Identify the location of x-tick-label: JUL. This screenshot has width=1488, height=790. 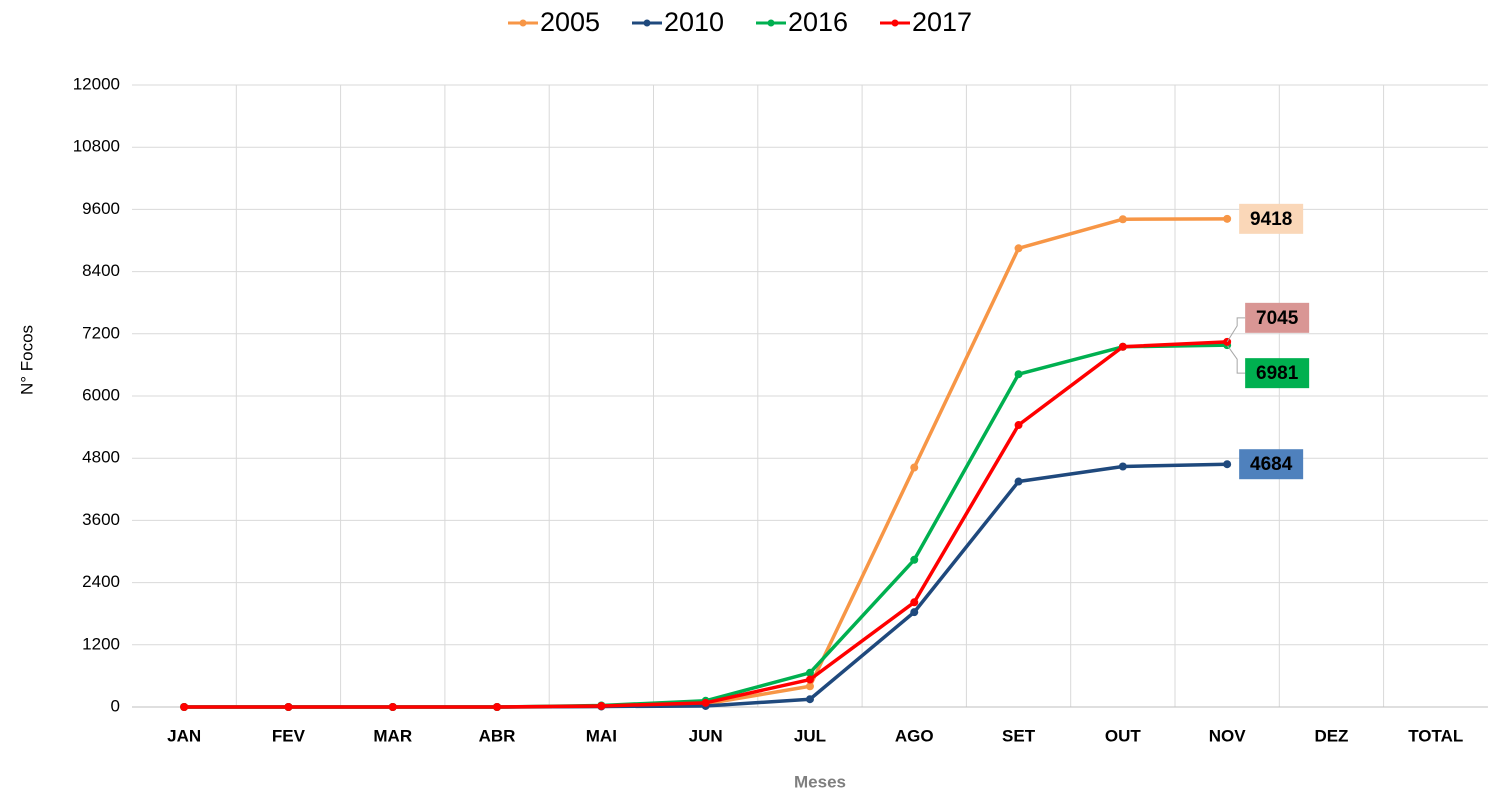
(810, 735).